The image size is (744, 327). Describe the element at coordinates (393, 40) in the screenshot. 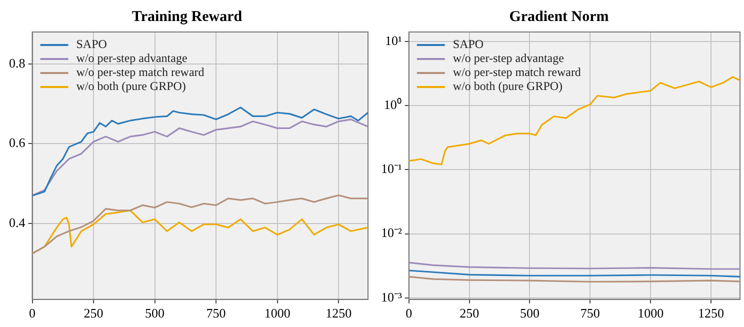

I see `y-tick-label: 10¹` at that location.